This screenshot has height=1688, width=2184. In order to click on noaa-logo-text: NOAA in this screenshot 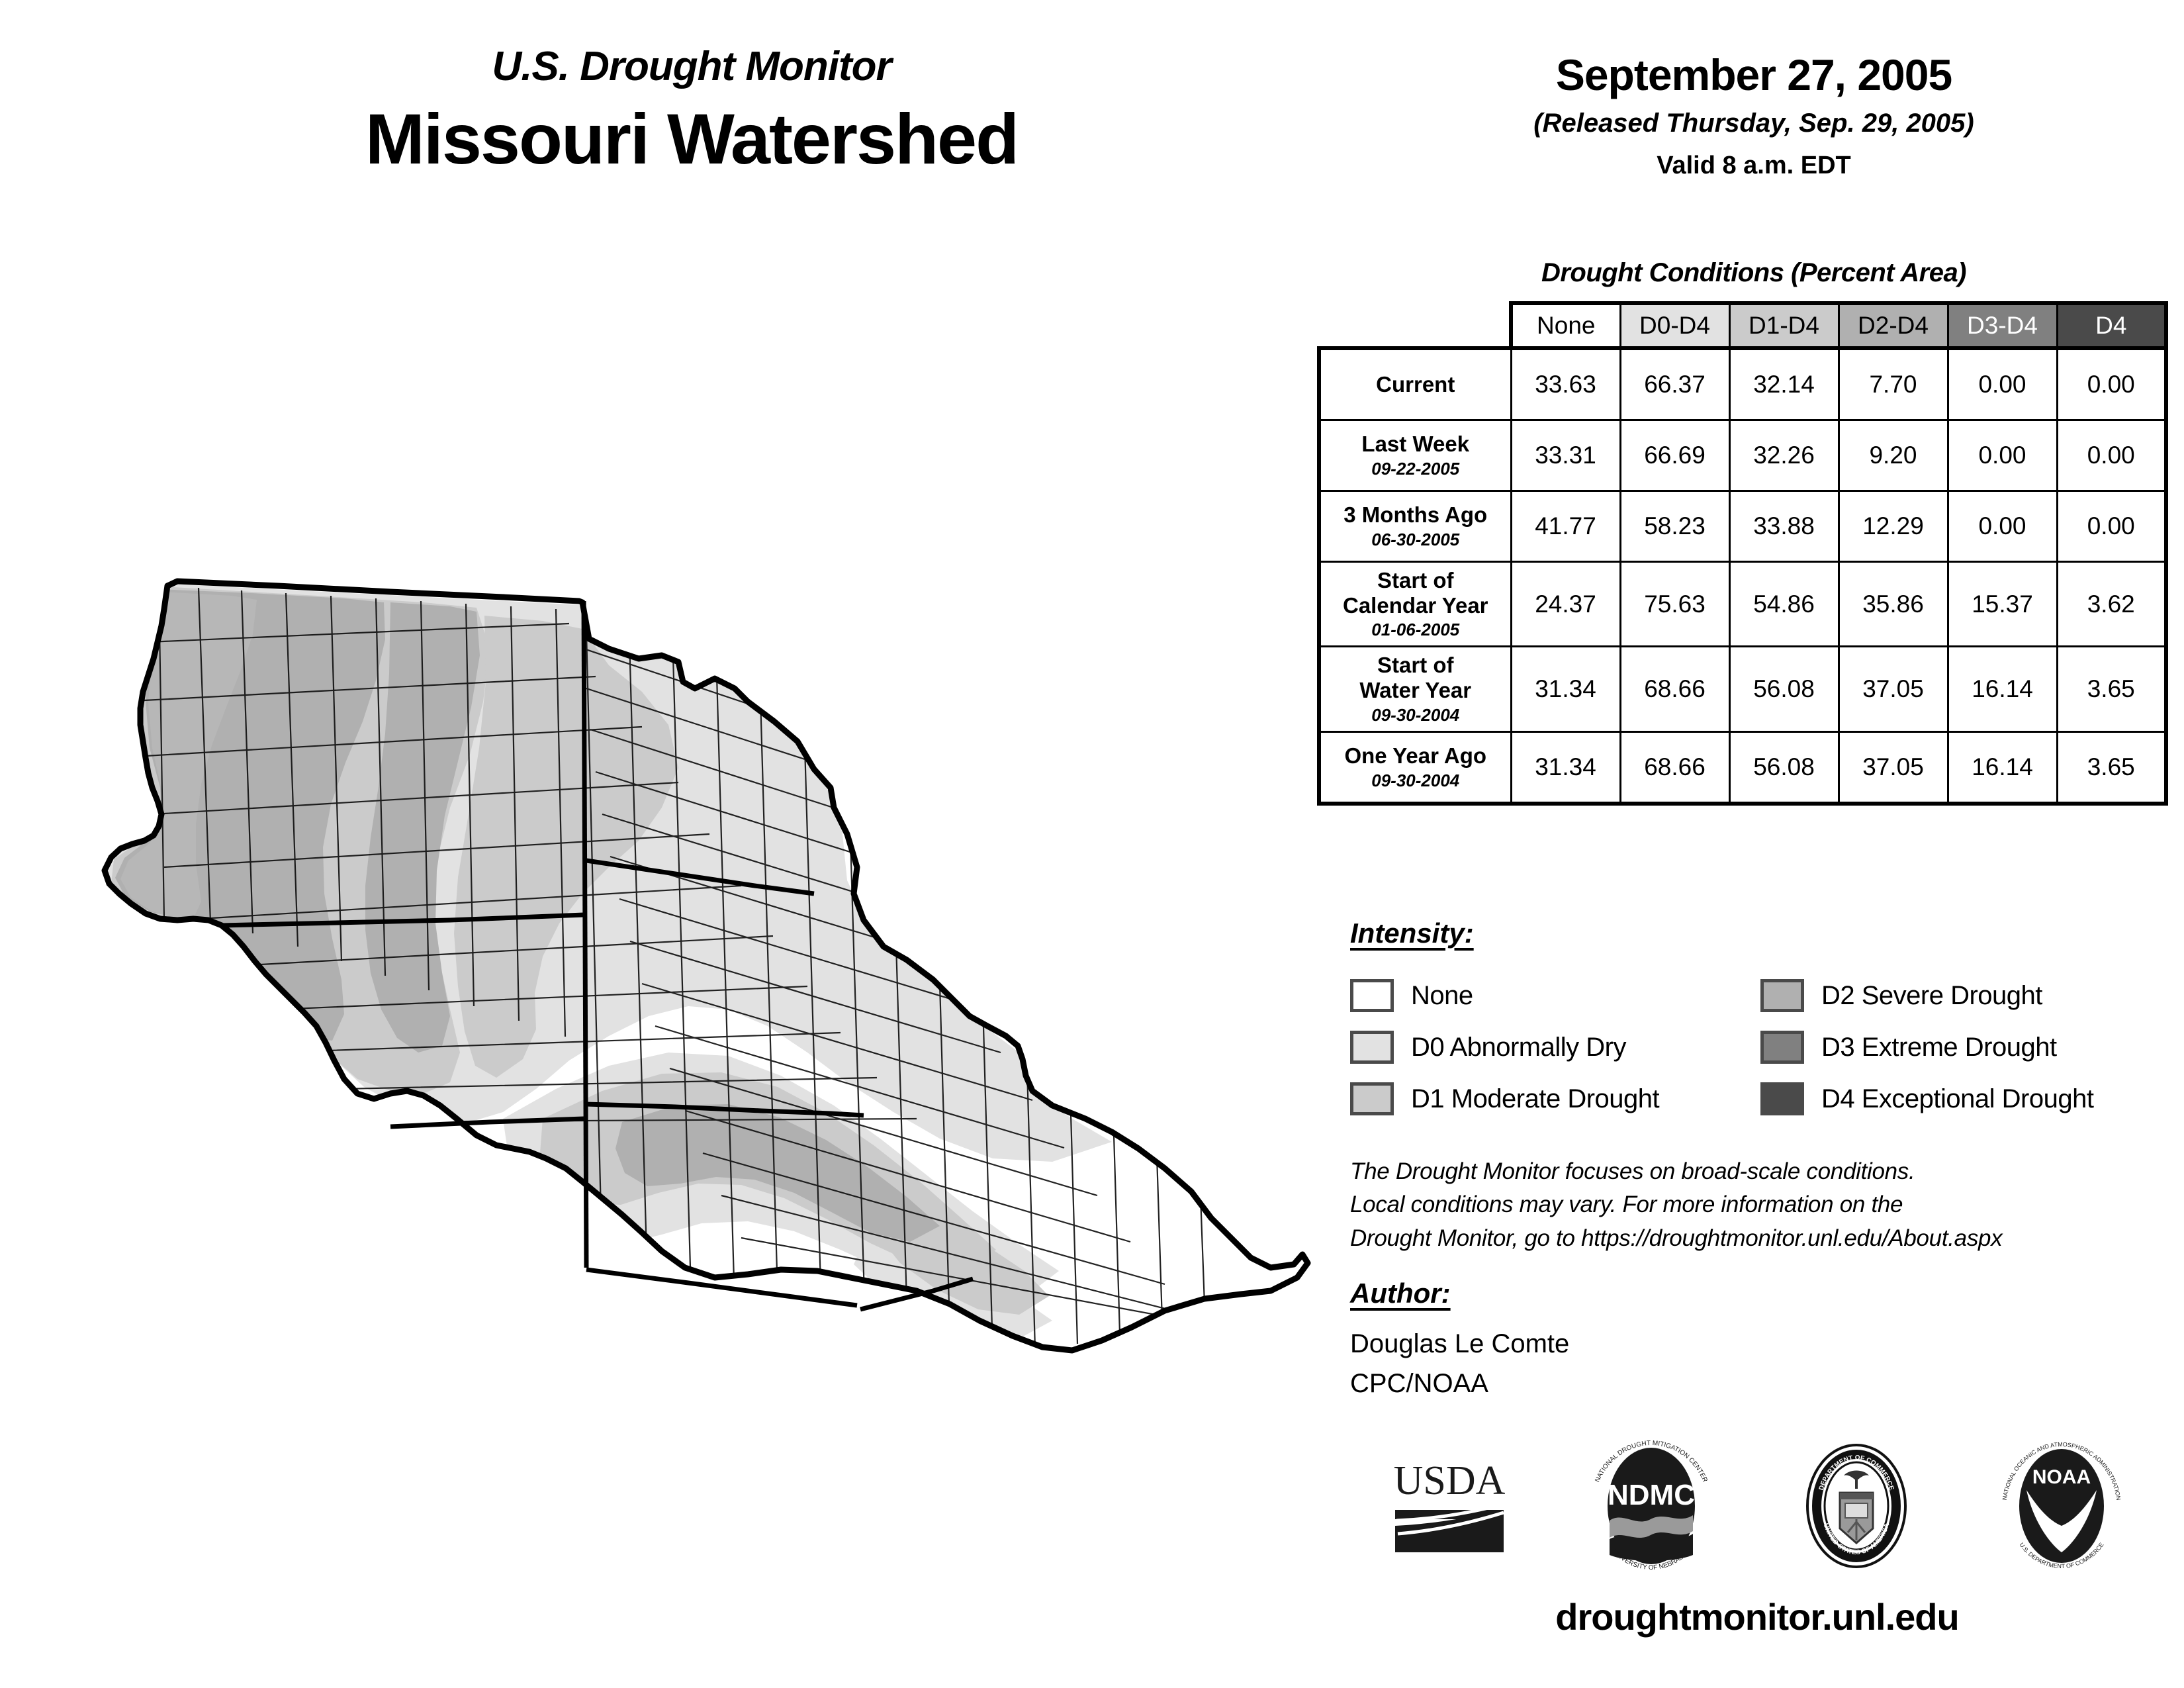, I will do `click(2061, 1477)`.